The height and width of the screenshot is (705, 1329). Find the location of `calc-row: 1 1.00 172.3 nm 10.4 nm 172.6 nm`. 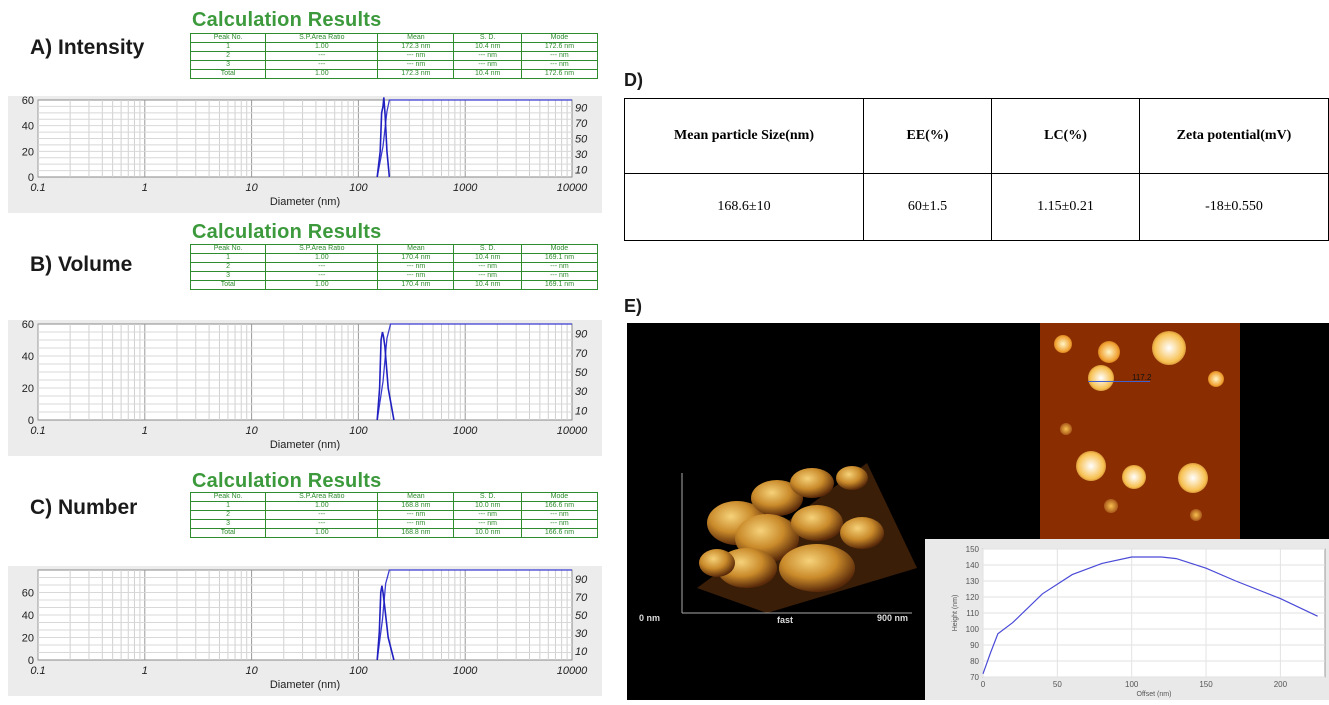

calc-row: 1 1.00 172.3 nm 10.4 nm 172.6 nm is located at coordinates (394, 47).